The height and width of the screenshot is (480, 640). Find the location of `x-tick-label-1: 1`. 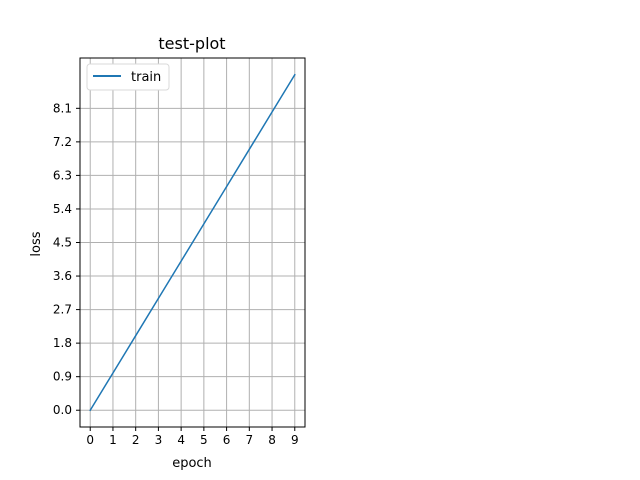

x-tick-label-1: 1 is located at coordinates (113, 440).